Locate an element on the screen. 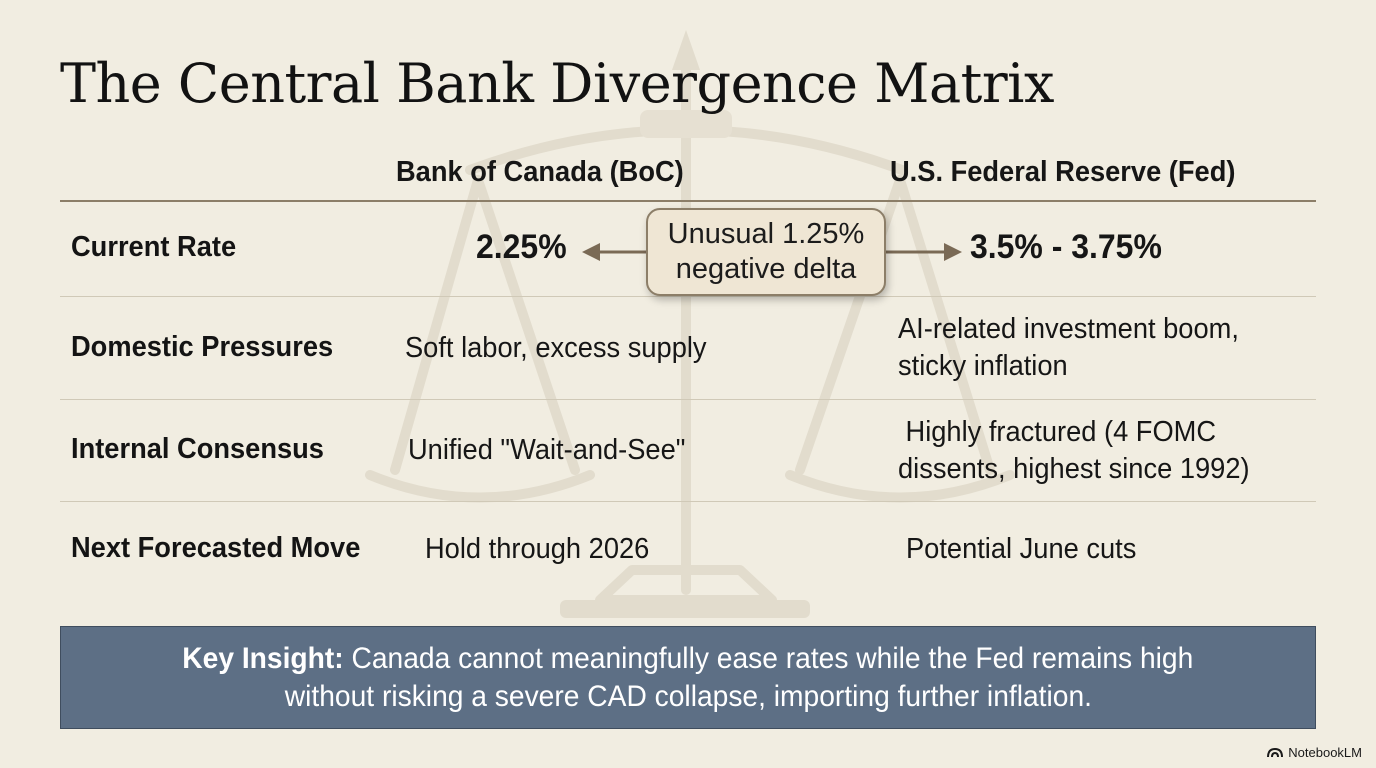 This screenshot has height=768, width=1376. delta-line-1: Unusual 1.25% is located at coordinates (766, 234).